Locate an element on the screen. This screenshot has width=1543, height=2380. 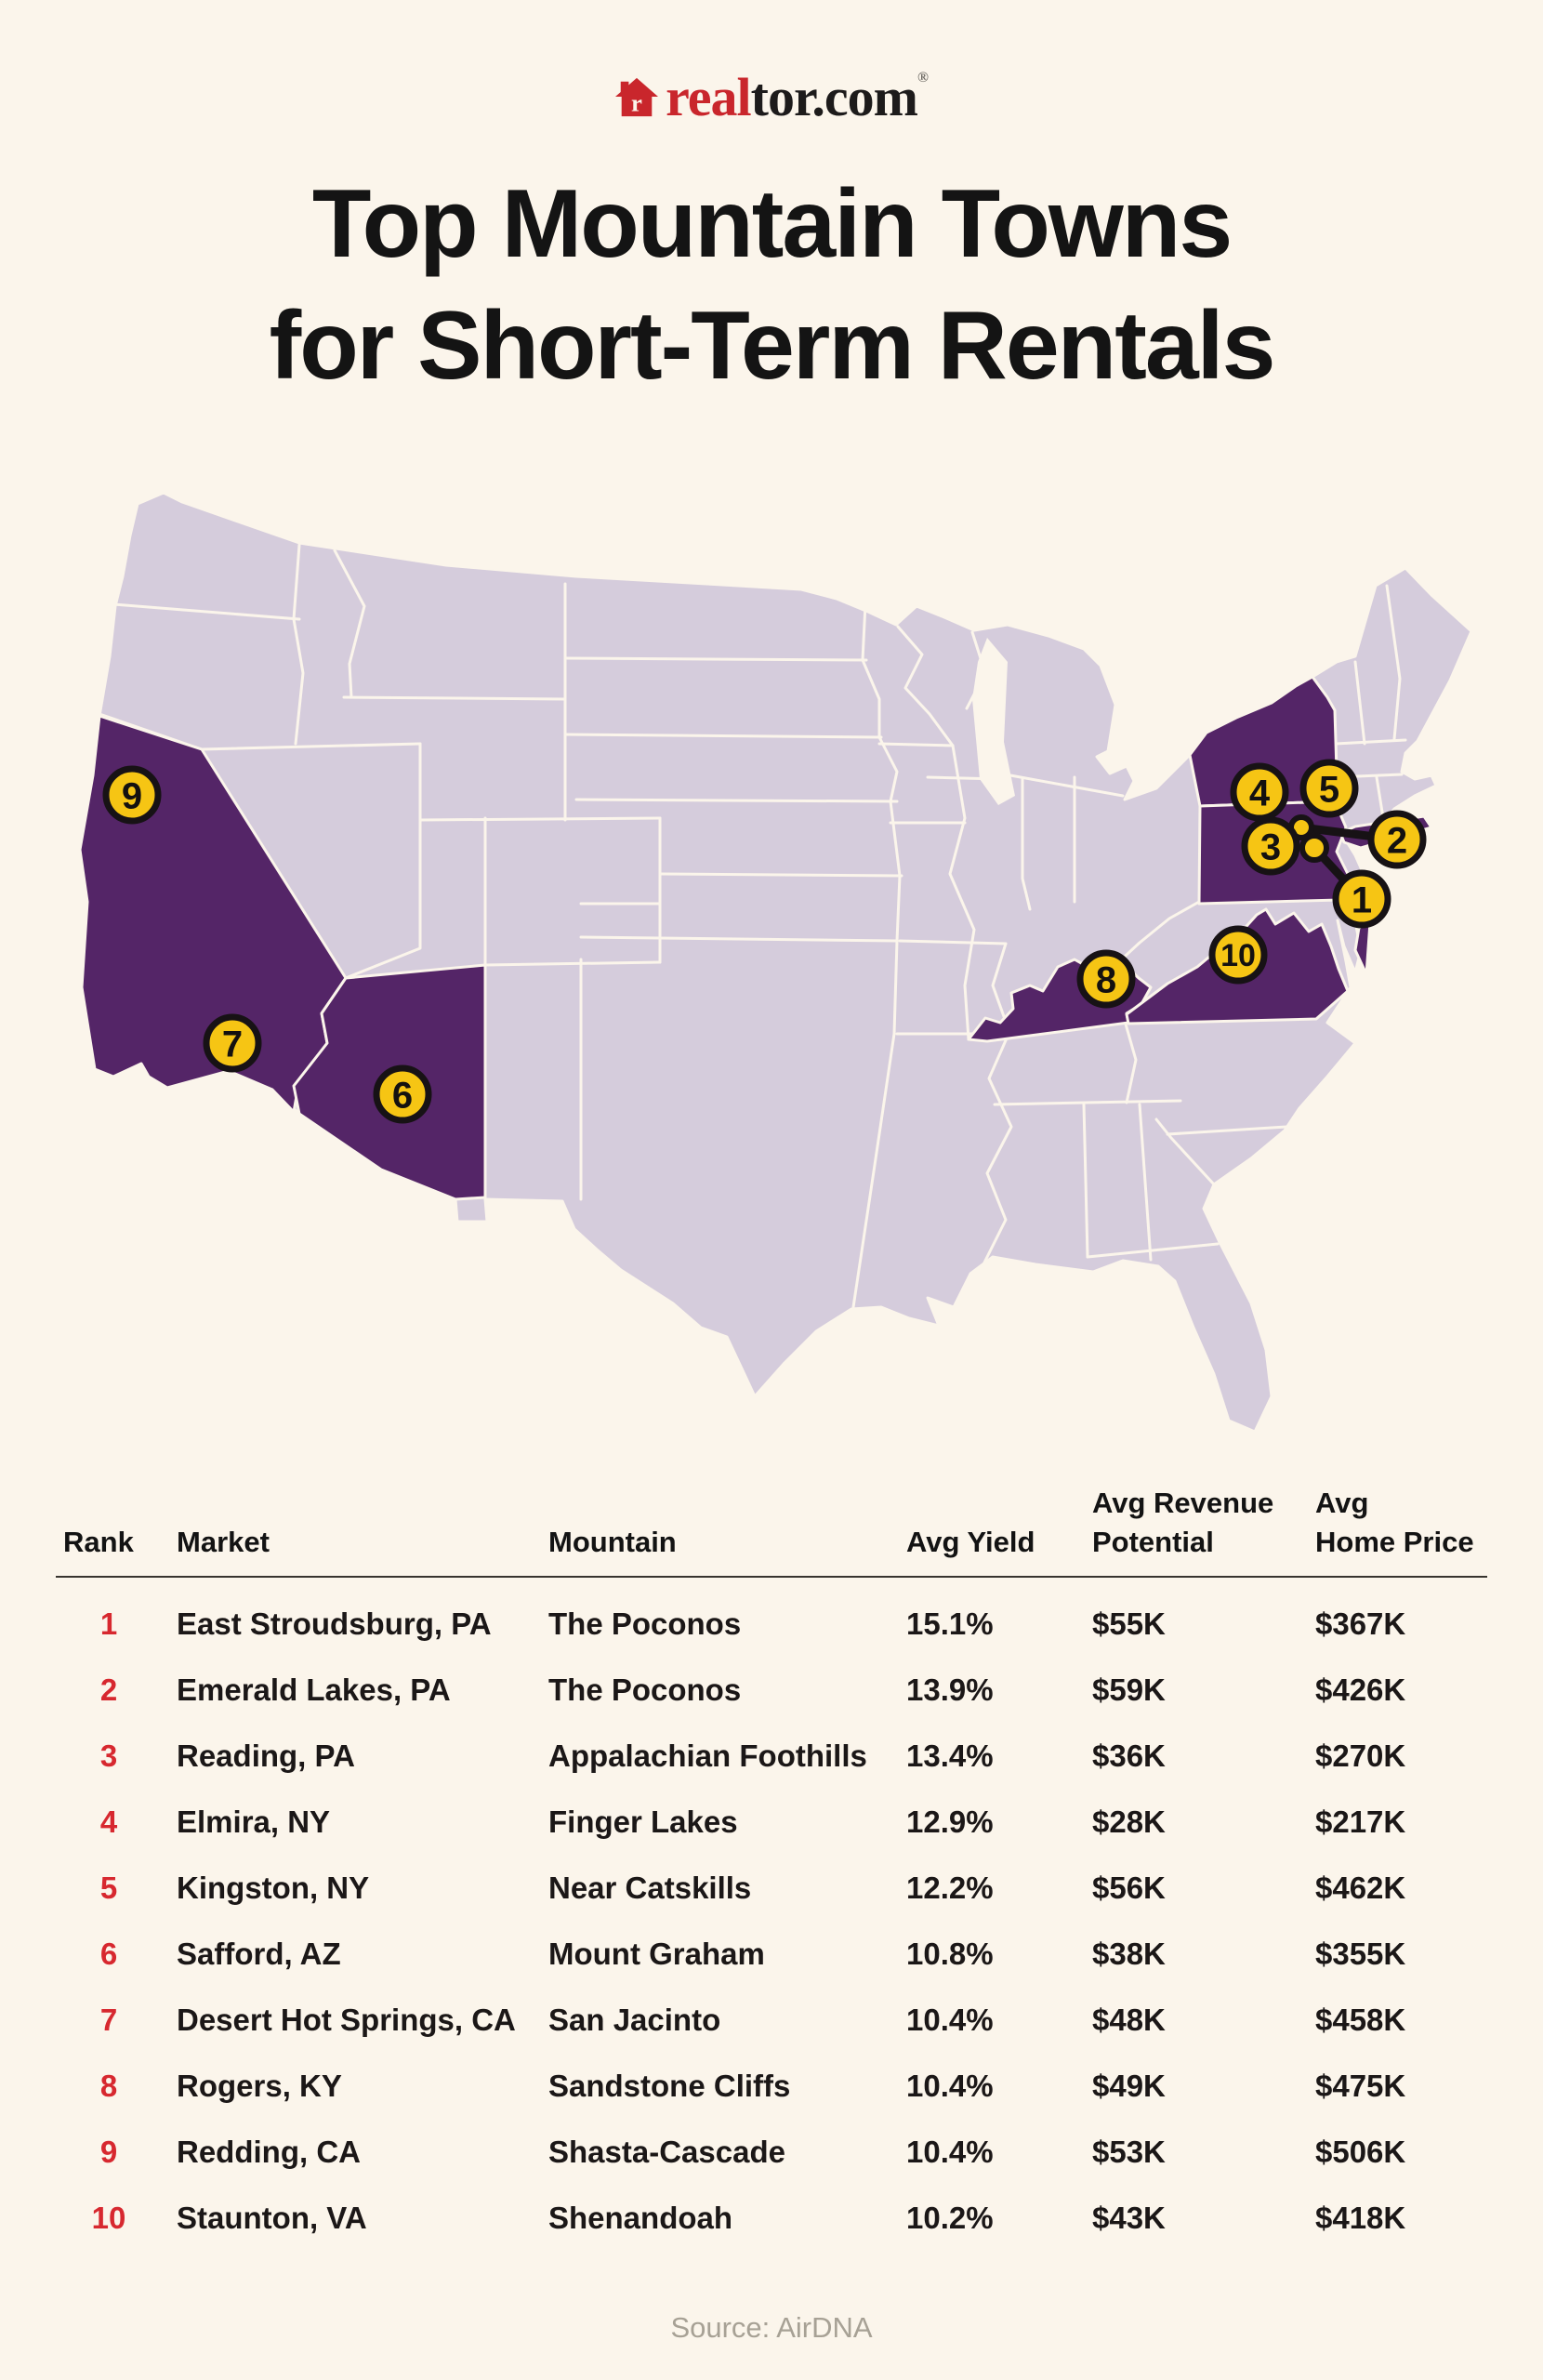
map-marker-7: 7 is located at coordinates (232, 1043).